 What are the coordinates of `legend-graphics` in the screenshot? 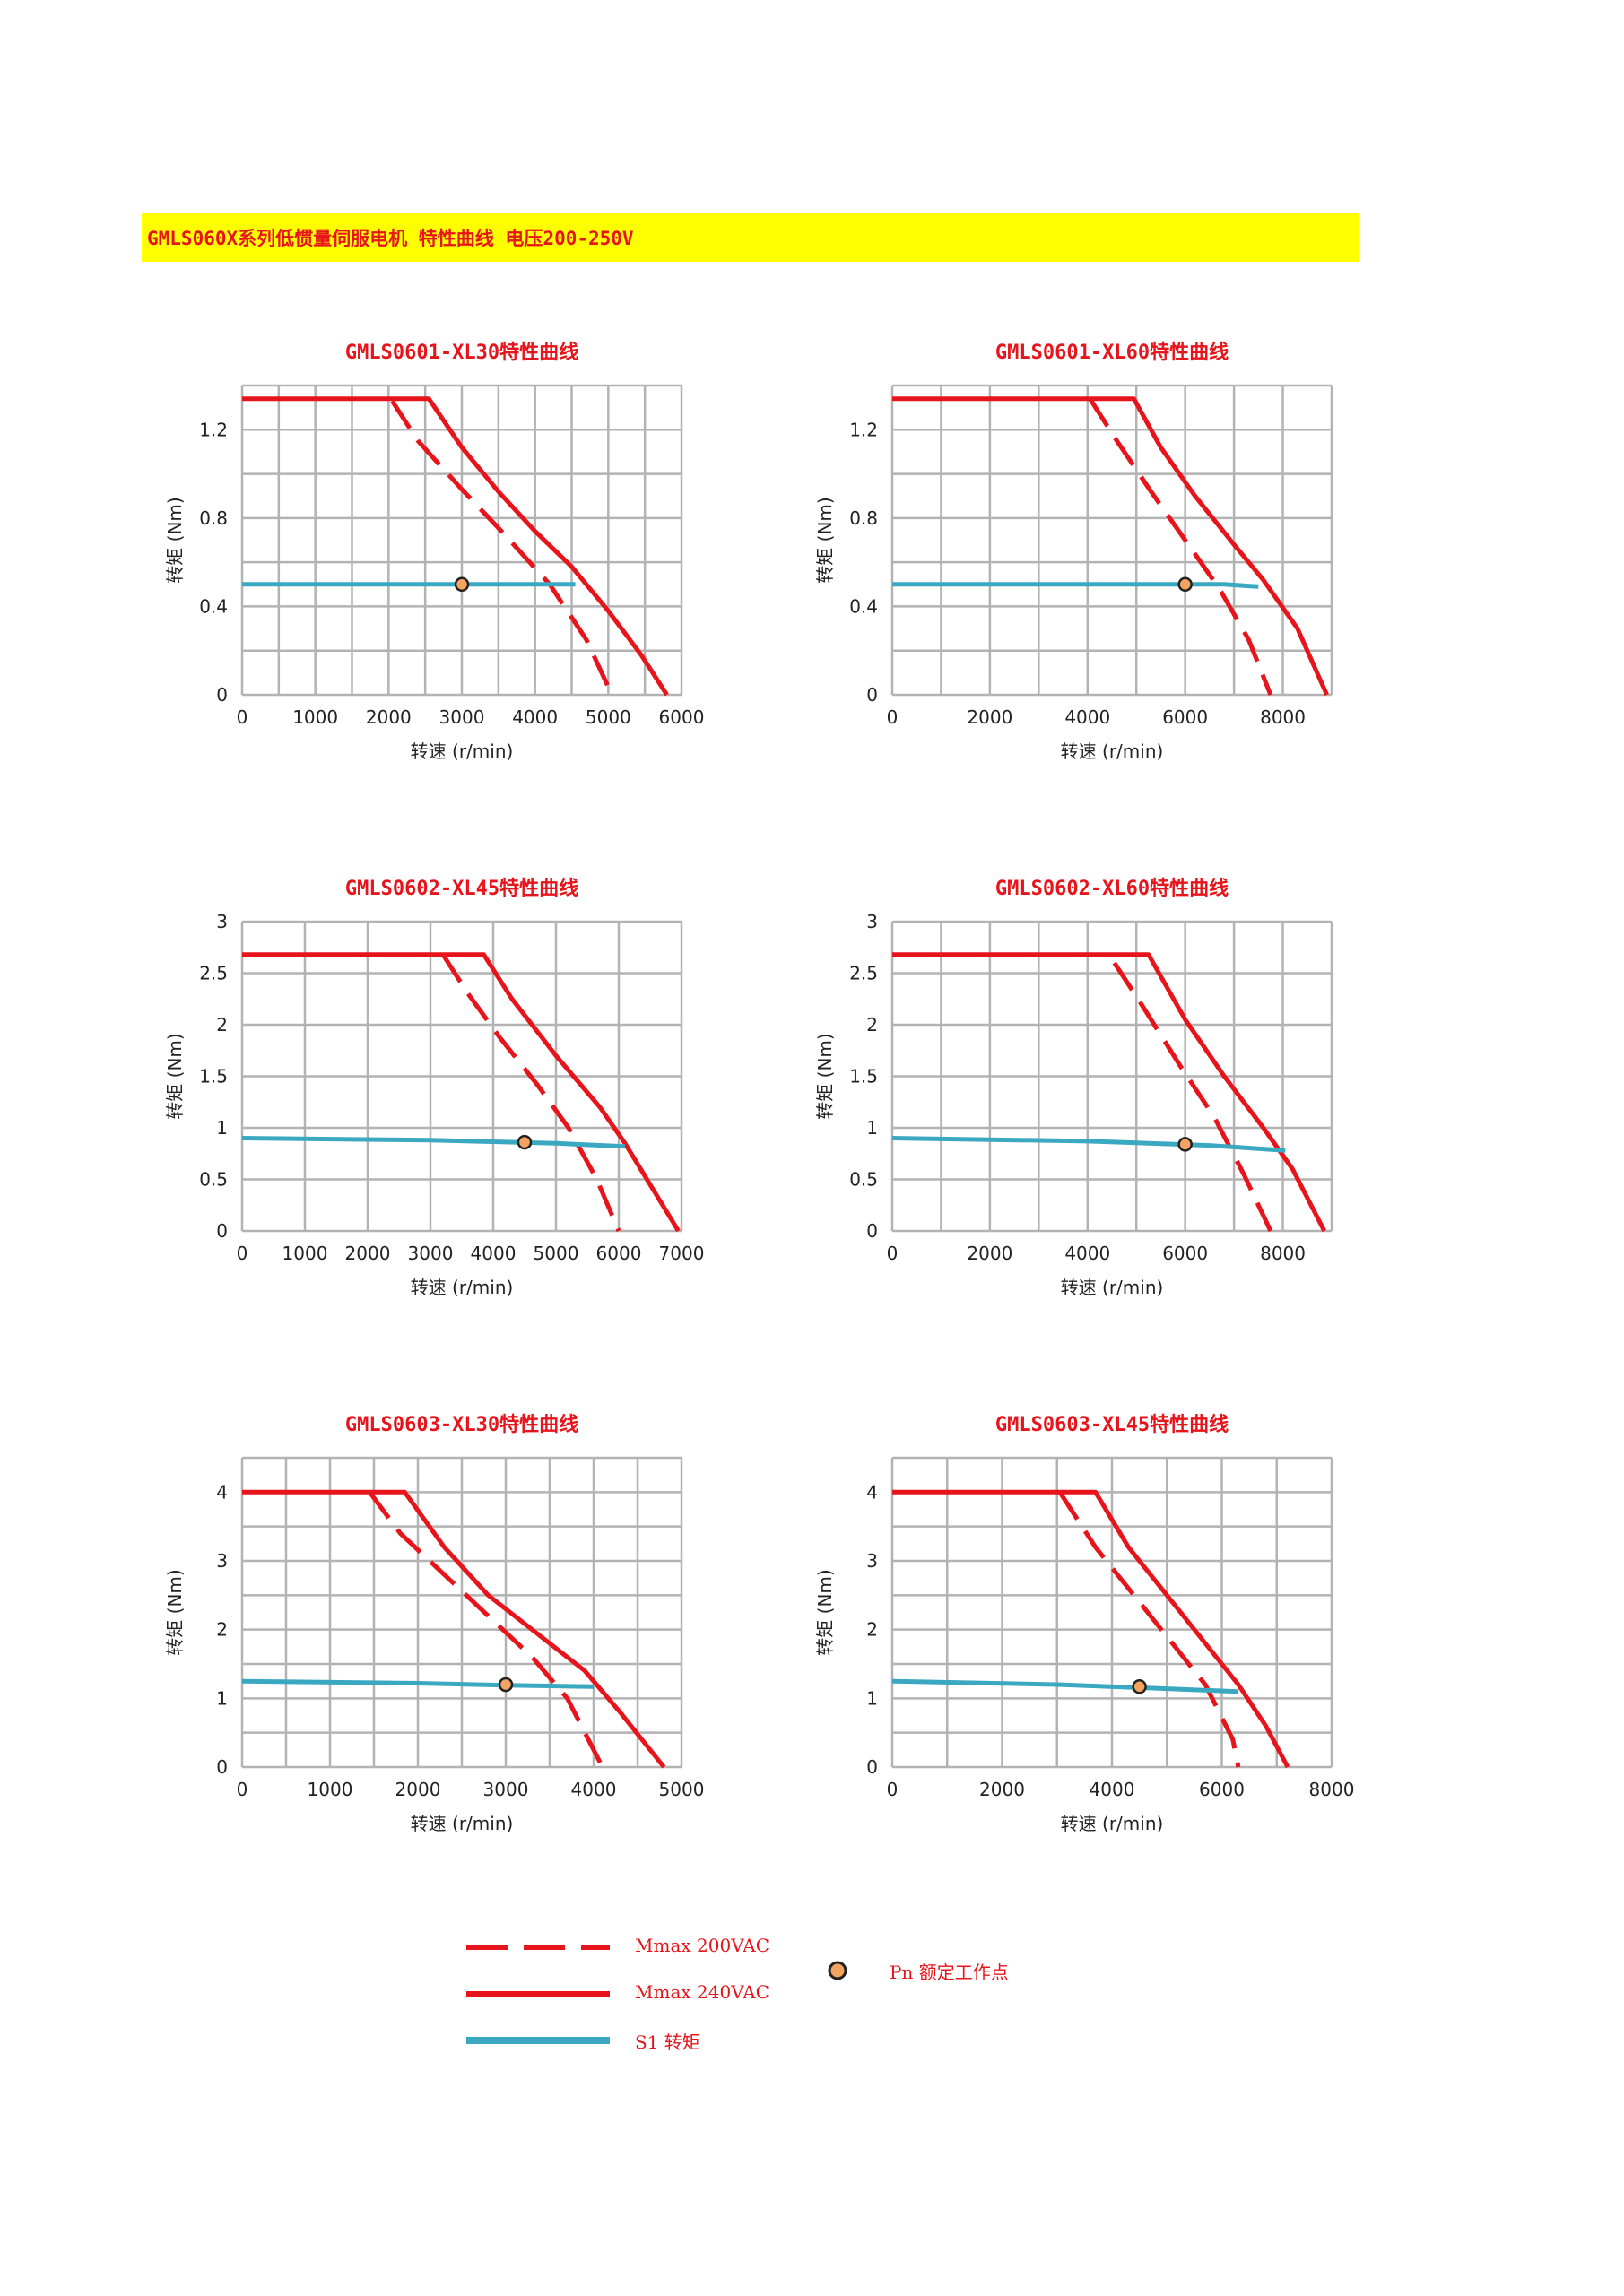 It's located at (656, 1994).